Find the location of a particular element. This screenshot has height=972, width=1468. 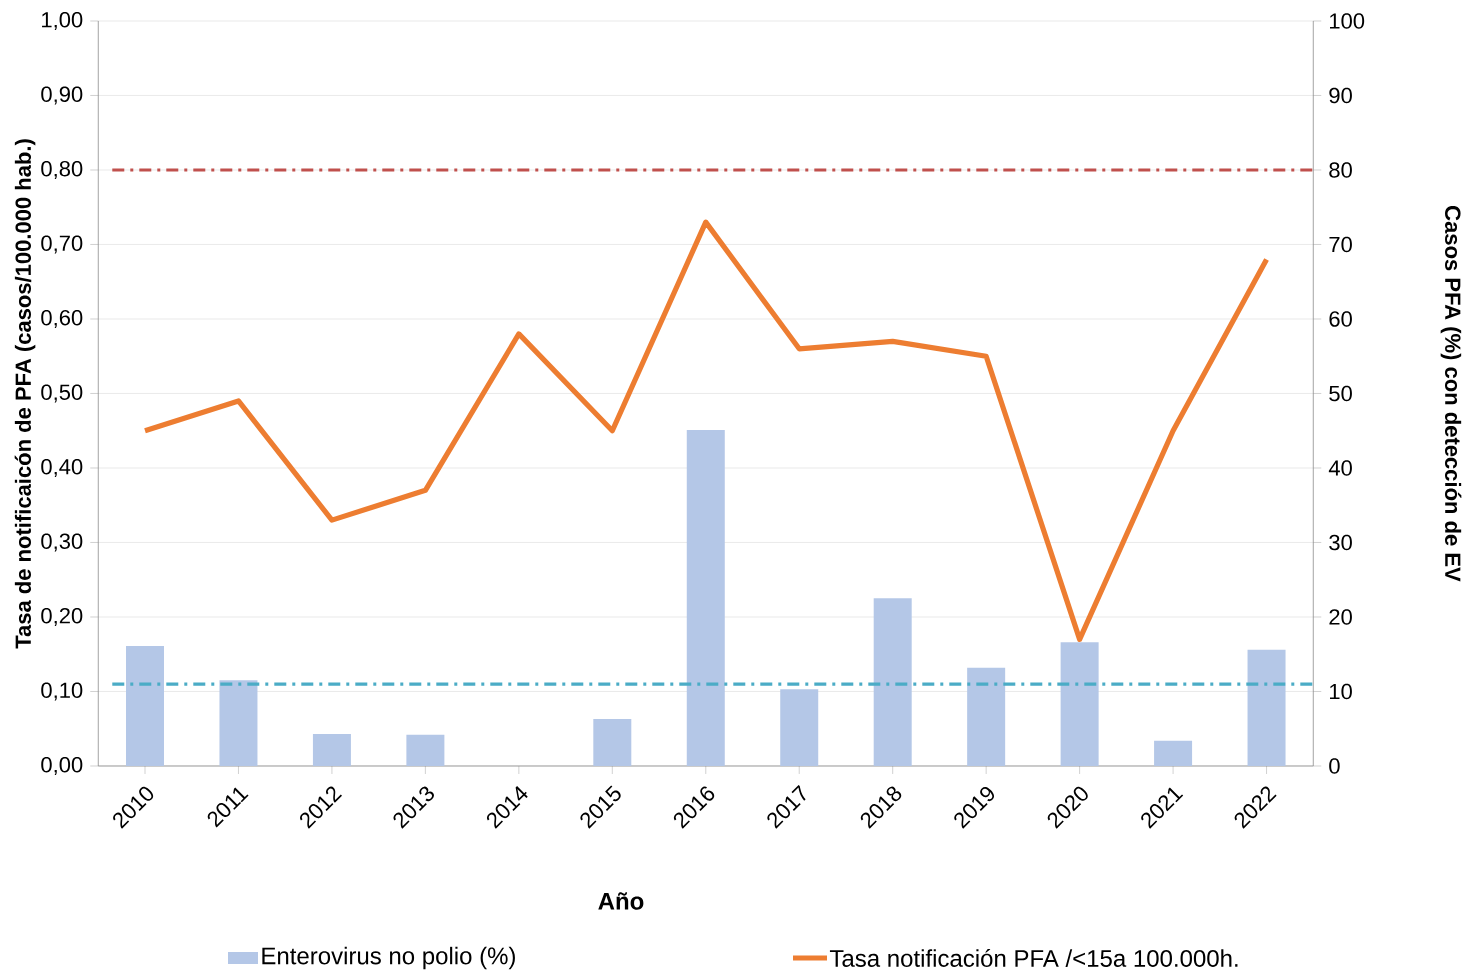

y2-tick-label: 20 is located at coordinates (1340, 617).